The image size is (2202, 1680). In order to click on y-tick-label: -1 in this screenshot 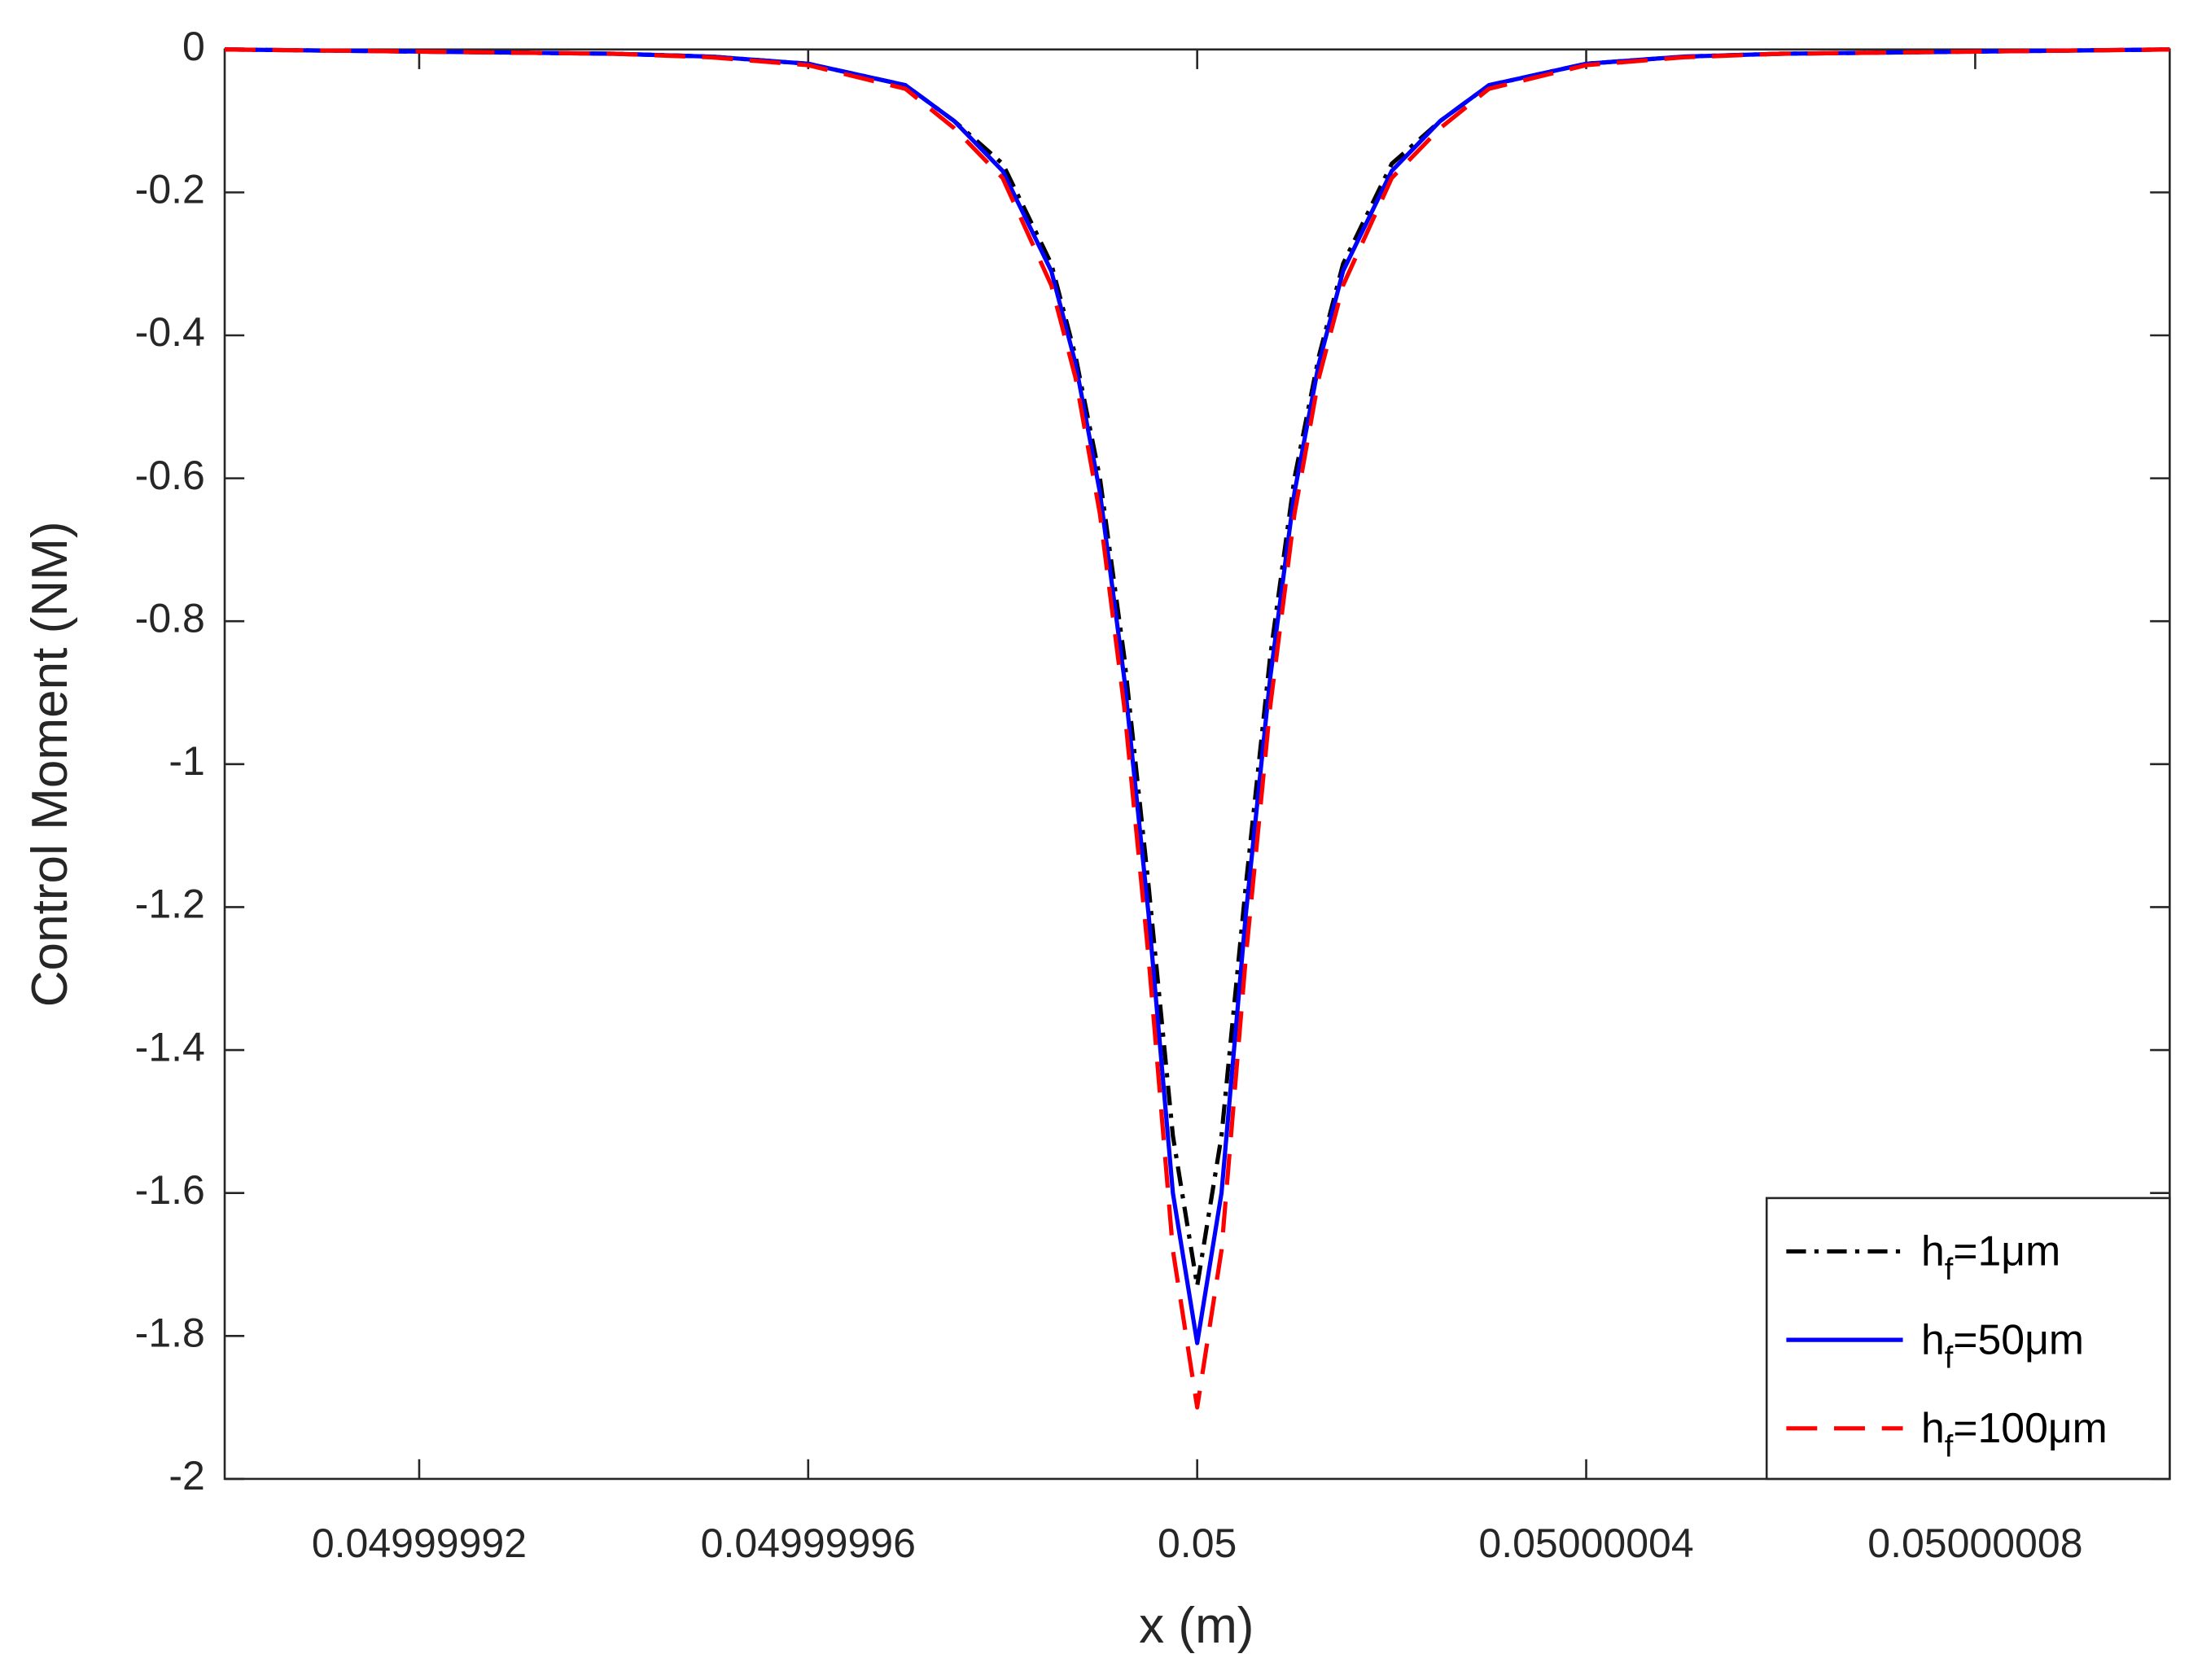, I will do `click(187, 761)`.